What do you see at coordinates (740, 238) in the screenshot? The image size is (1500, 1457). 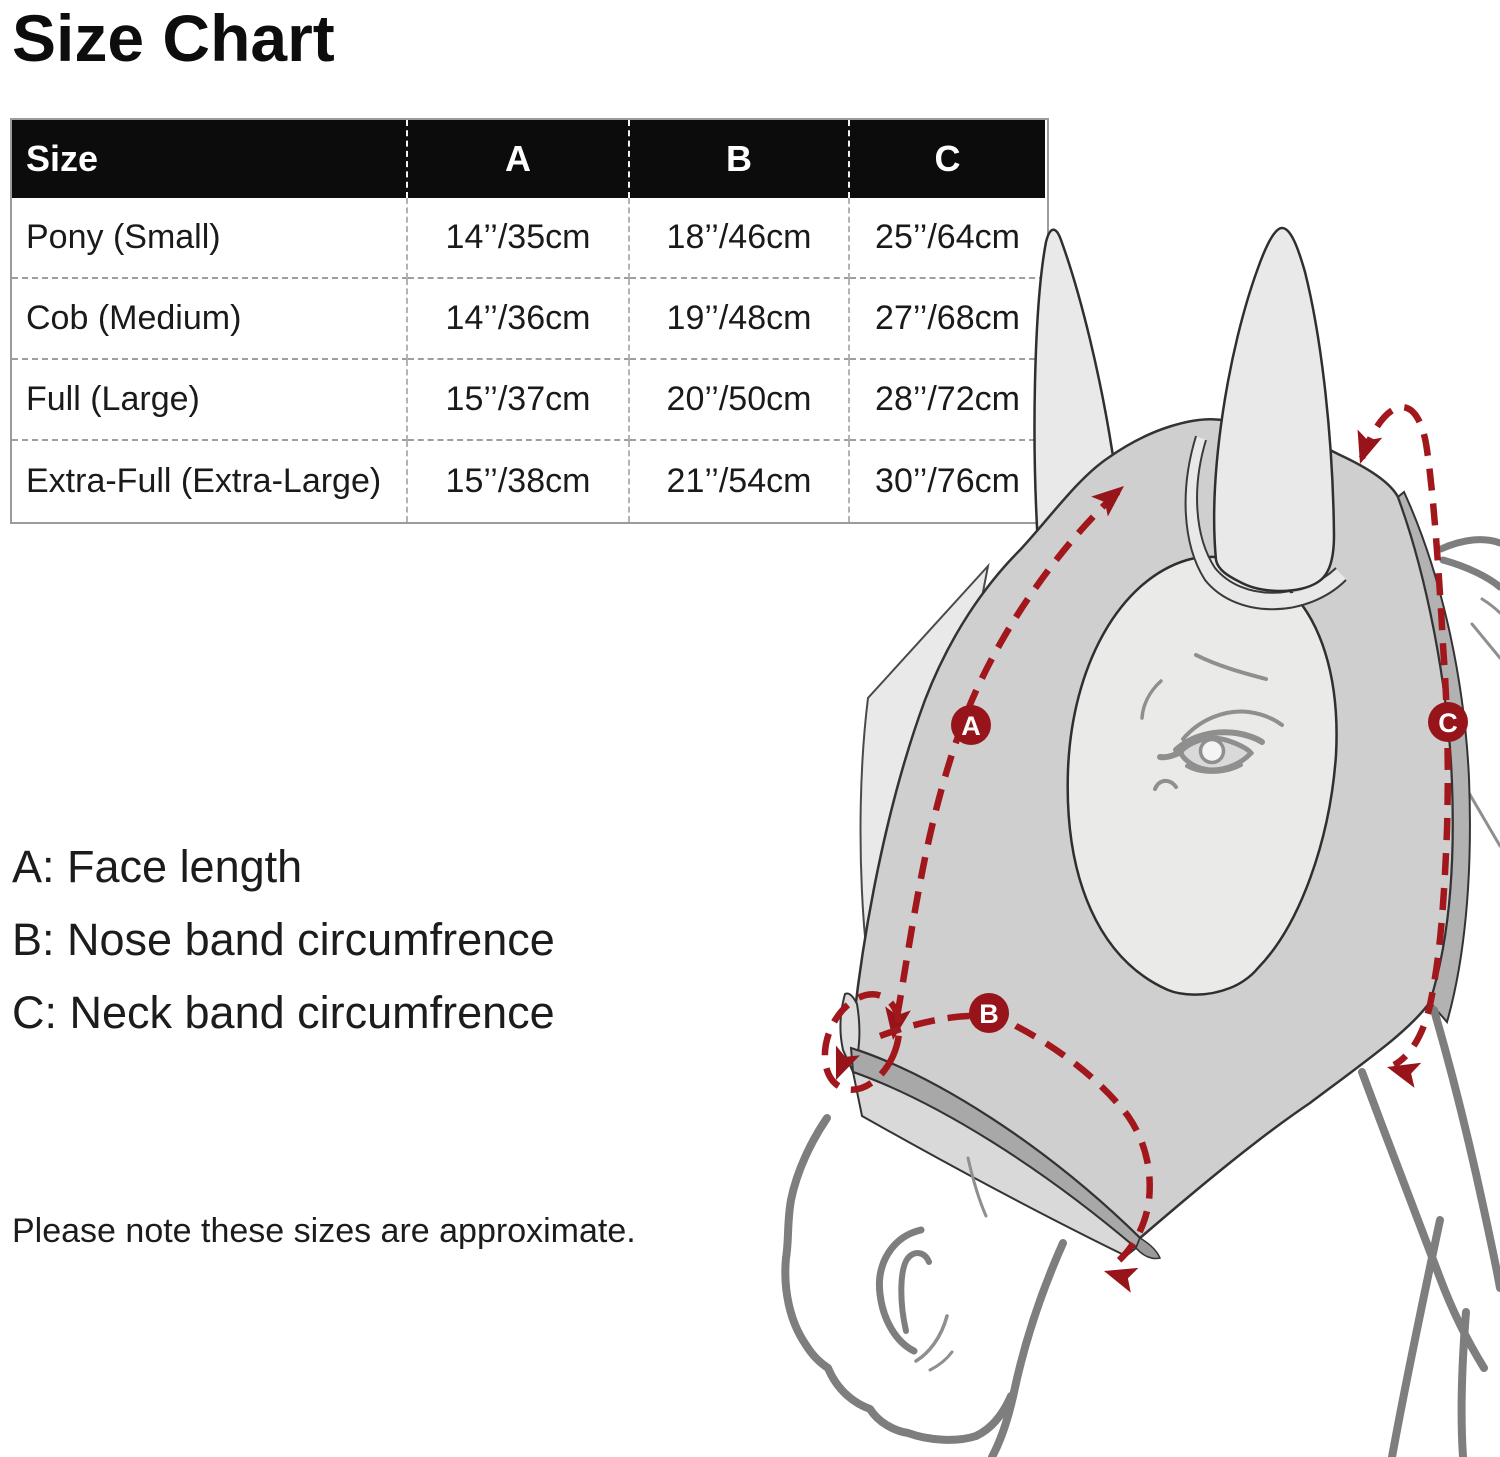 I see `row-value-b: 18’’/46cm` at bounding box center [740, 238].